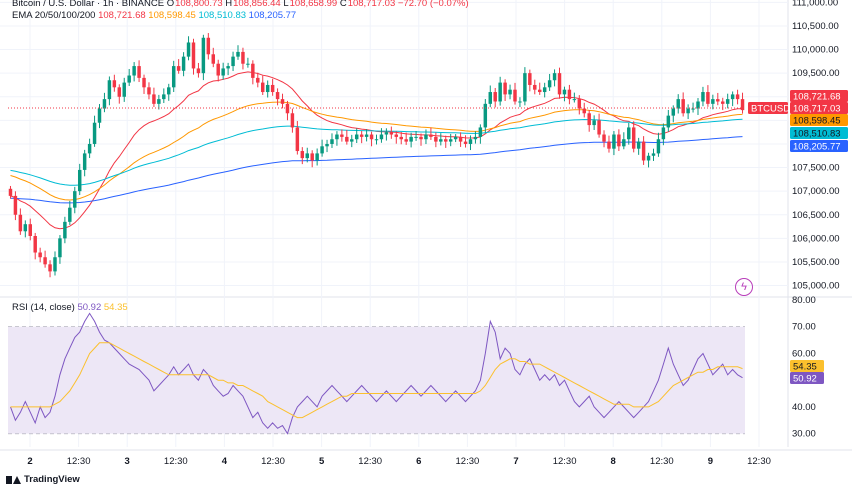  Describe the element at coordinates (744, 287) in the screenshot. I see `lightning-icon: ϟ` at that location.